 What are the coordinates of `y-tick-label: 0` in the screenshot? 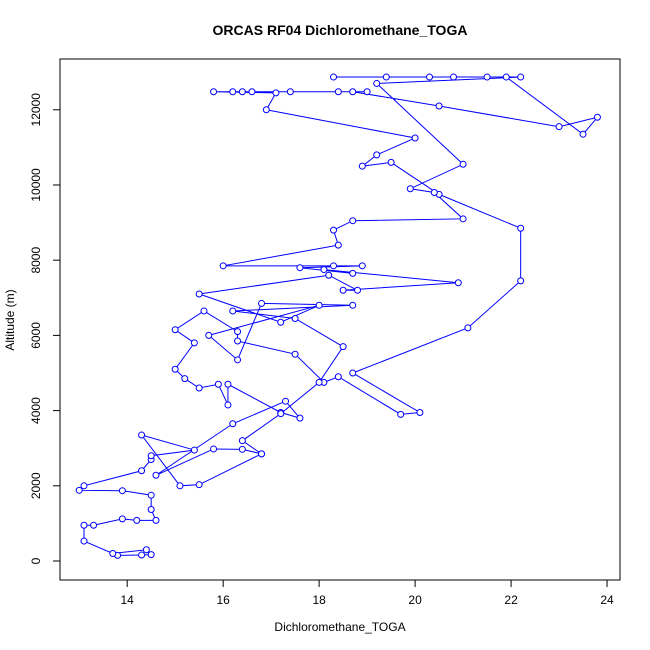 It's located at (36, 560).